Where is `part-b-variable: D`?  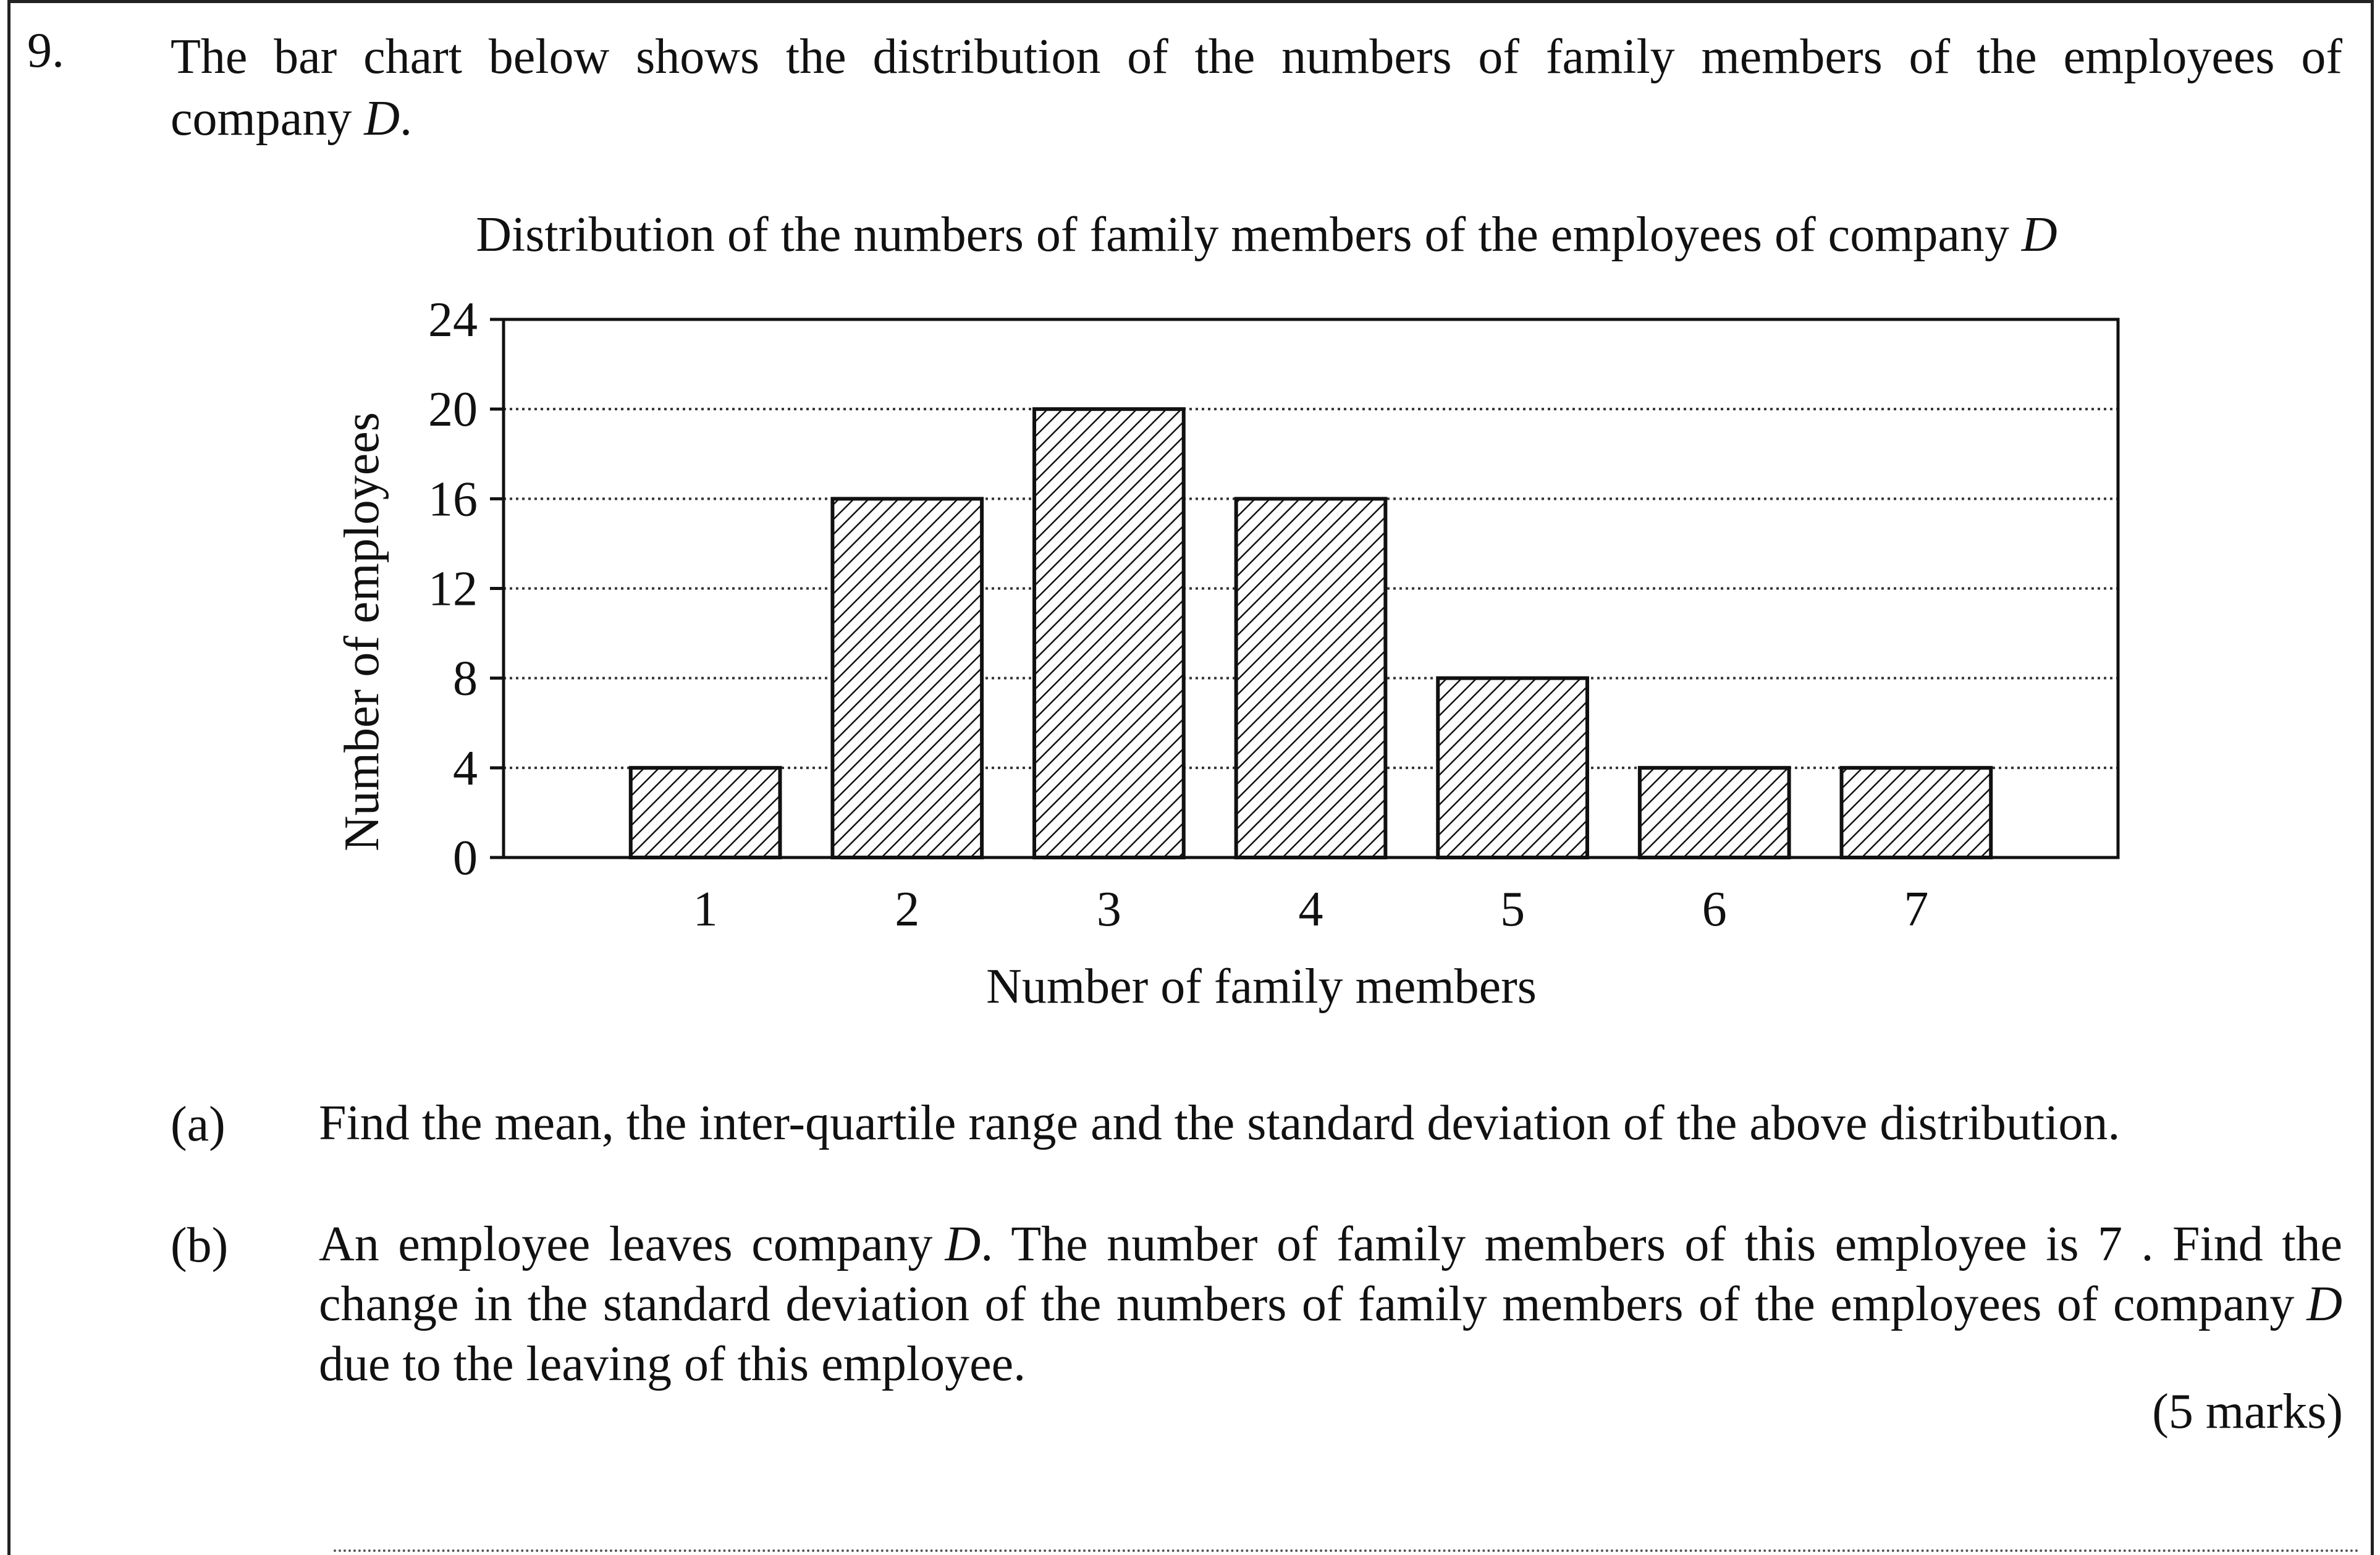
part-b-variable: D is located at coordinates (963, 1244).